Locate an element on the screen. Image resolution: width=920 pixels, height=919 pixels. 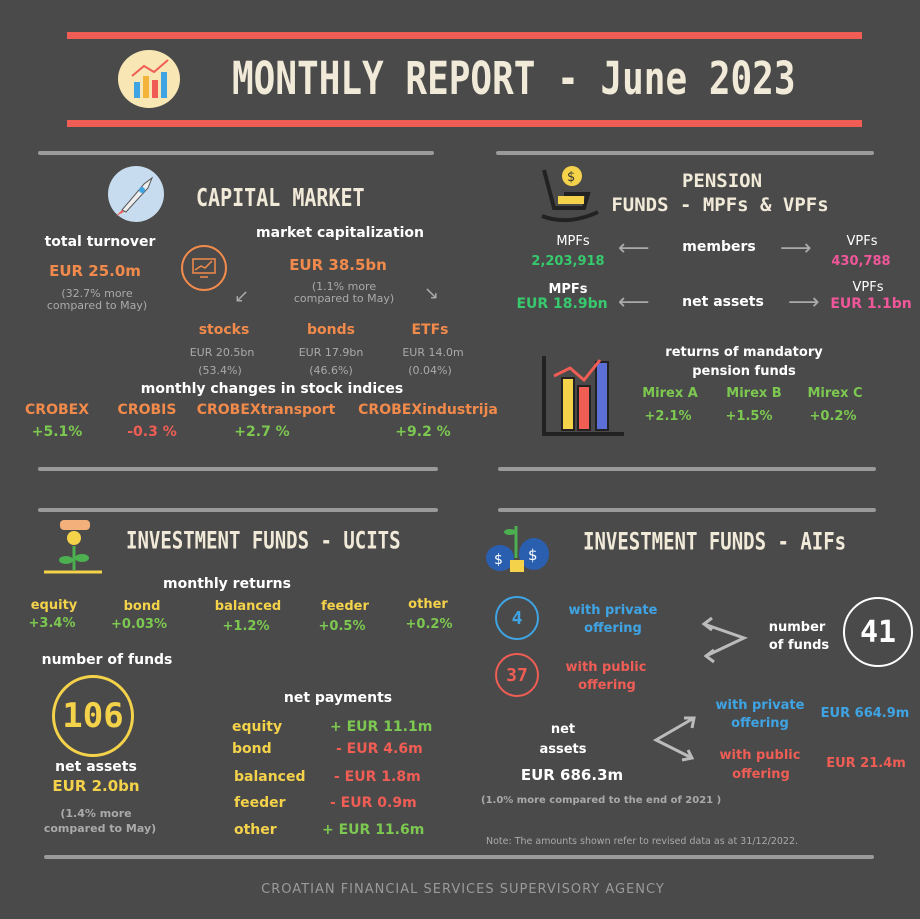
public-count-badge: 37 is located at coordinates (517, 675).